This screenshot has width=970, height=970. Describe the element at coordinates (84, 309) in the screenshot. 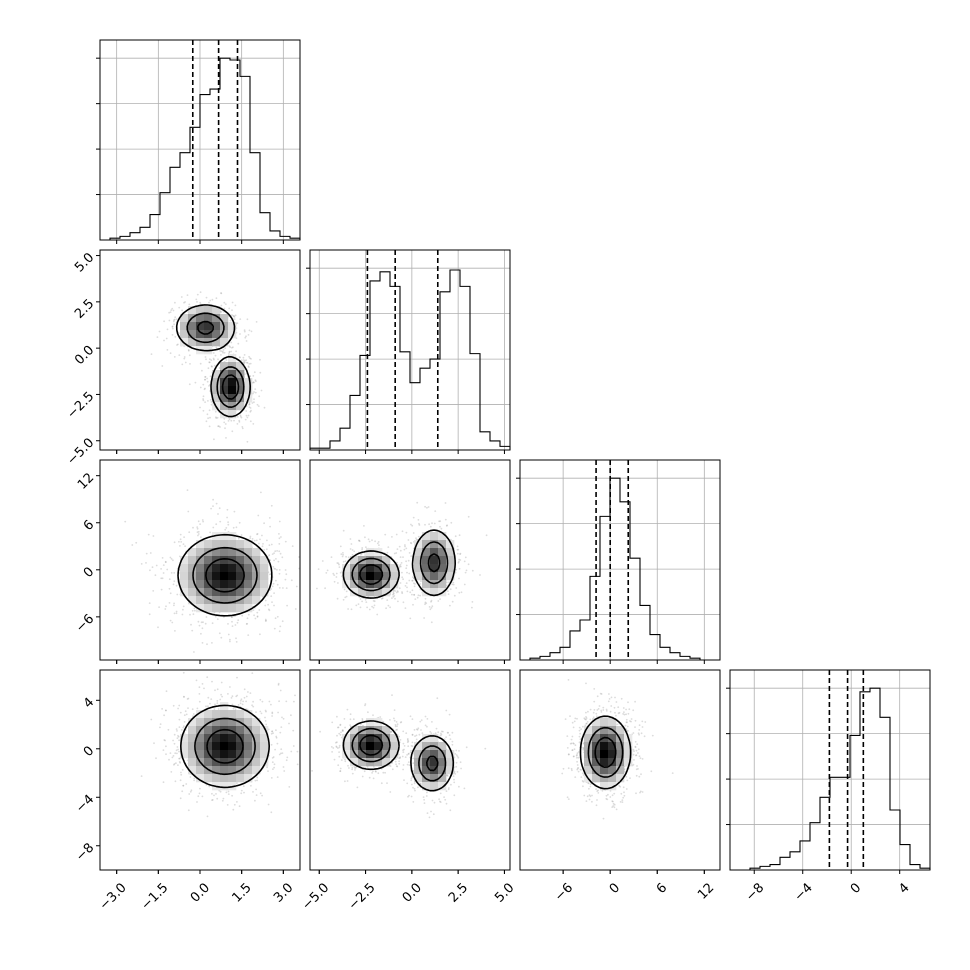

I see `y-tick-label: 2.5` at that location.